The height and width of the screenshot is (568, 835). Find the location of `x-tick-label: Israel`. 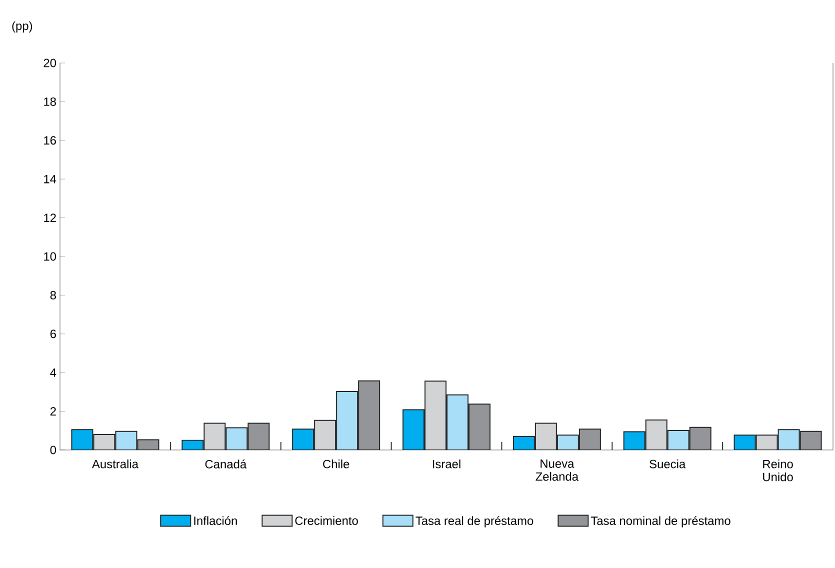

x-tick-label: Israel is located at coordinates (446, 464).